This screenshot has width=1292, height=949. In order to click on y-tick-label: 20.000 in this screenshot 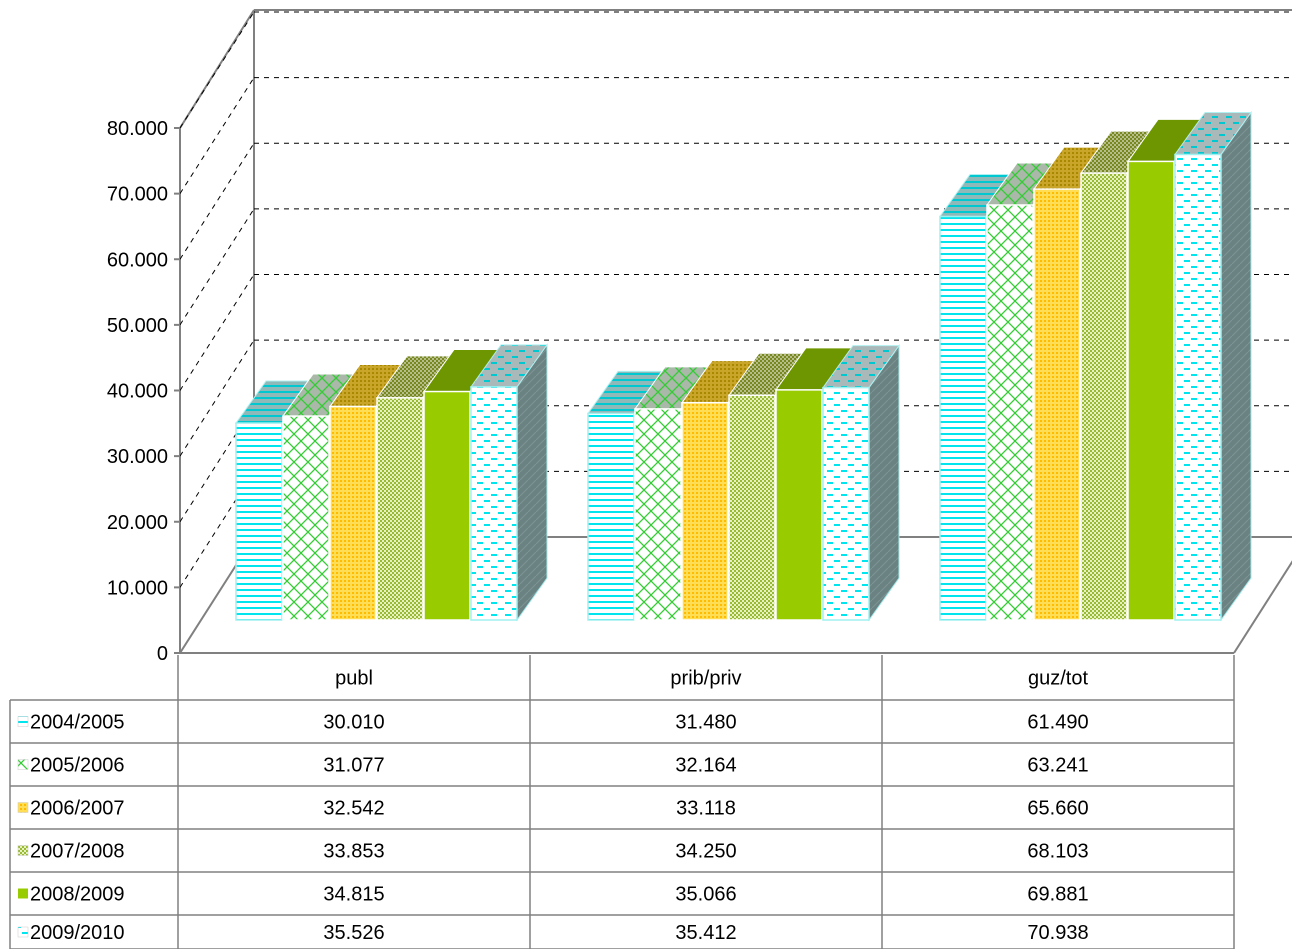, I will do `click(137, 523)`.